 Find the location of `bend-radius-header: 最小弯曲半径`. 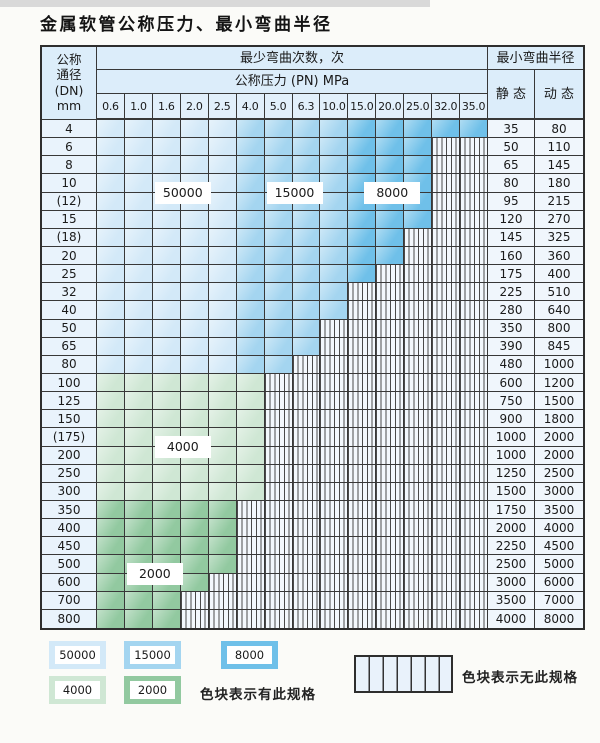

bend-radius-header: 最小弯曲半径 is located at coordinates (535, 58).